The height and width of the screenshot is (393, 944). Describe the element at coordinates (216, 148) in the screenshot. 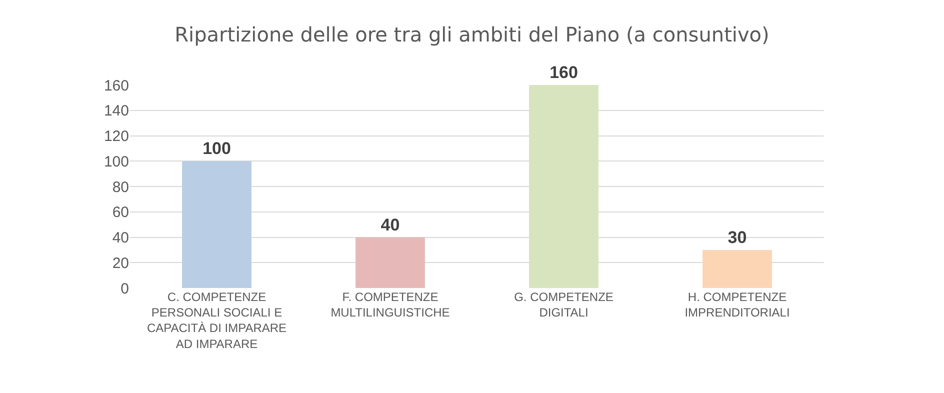

I see `data-label: 100` at that location.